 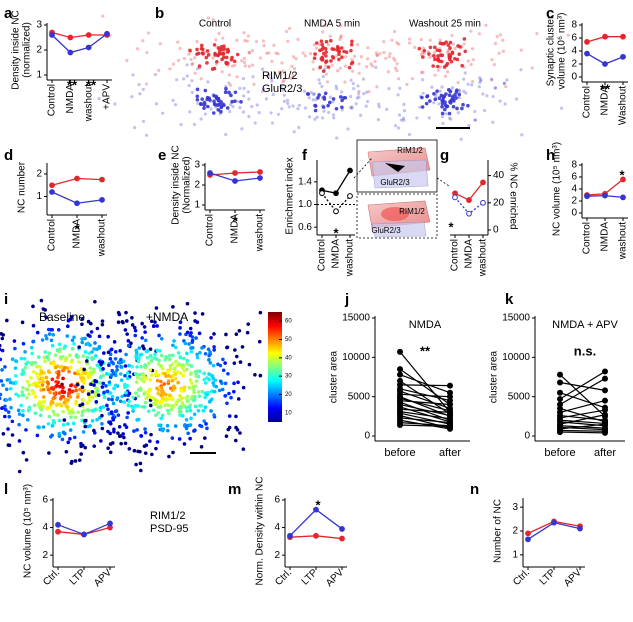 I want to click on axis-label: NC volume (10⁵ nm³), so click(x=557, y=189).